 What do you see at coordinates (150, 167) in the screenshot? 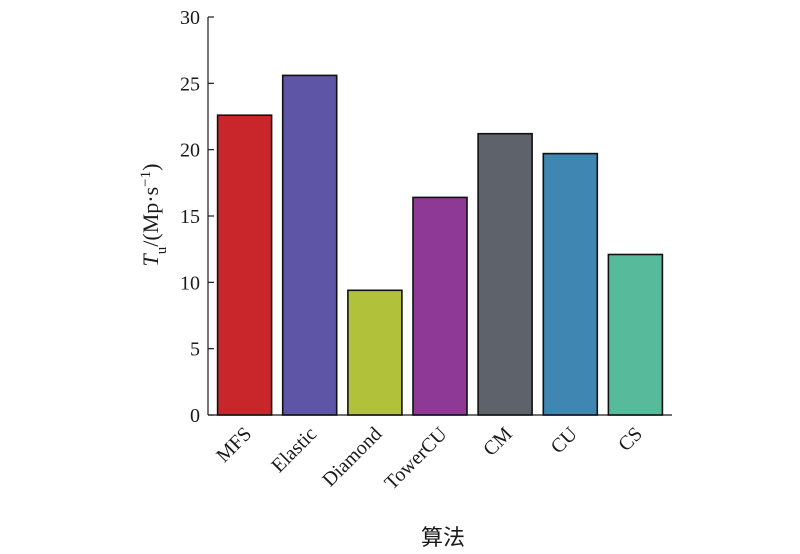
I see `y-axis-title-close: )` at bounding box center [150, 167].